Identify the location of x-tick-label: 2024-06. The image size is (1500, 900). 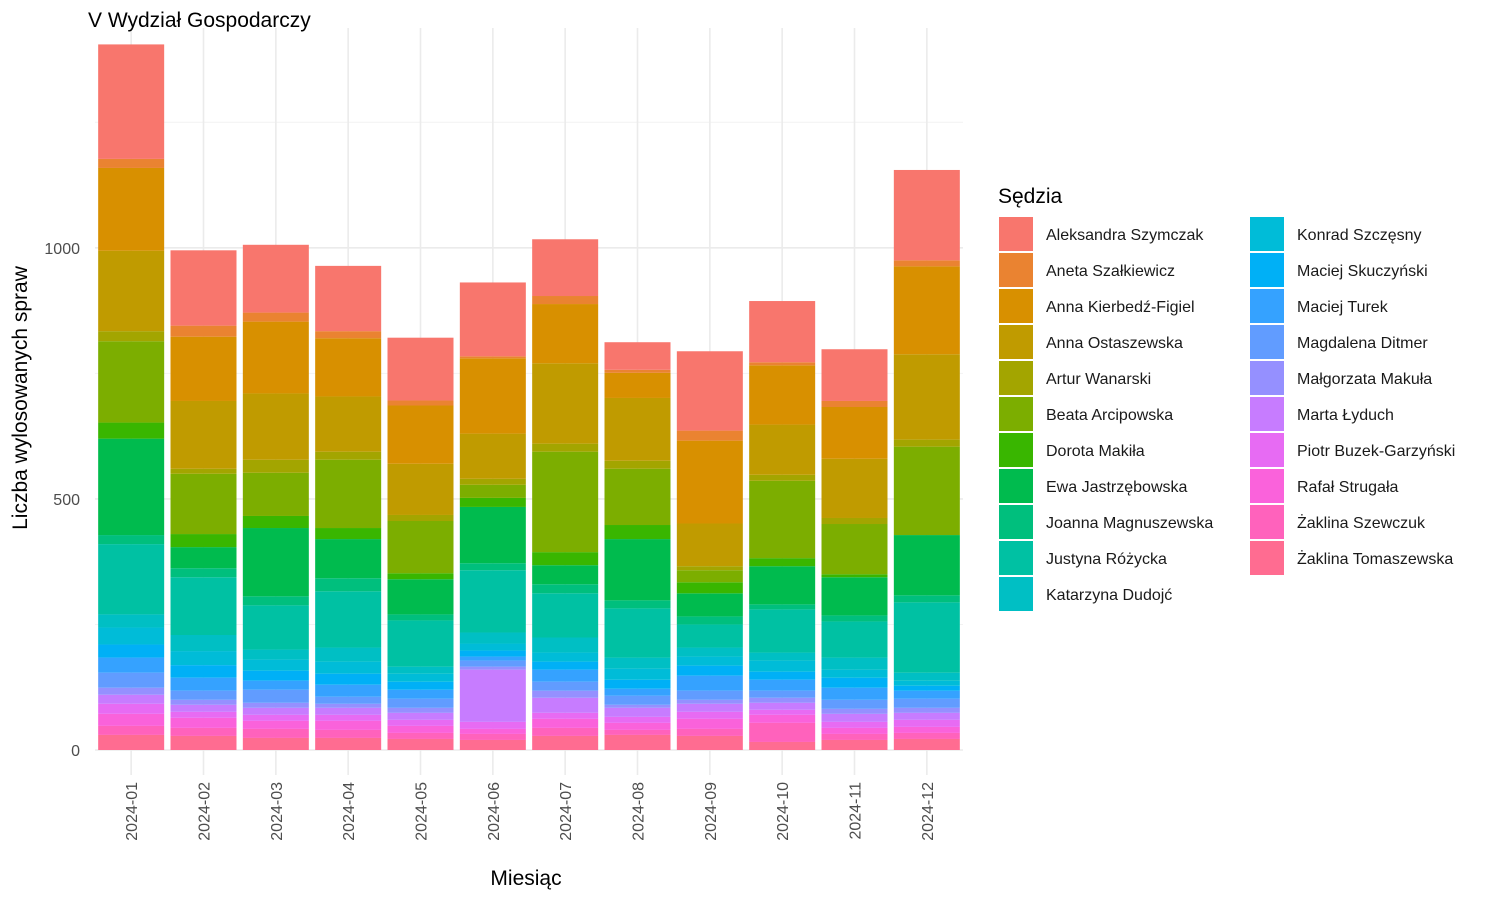
(494, 811).